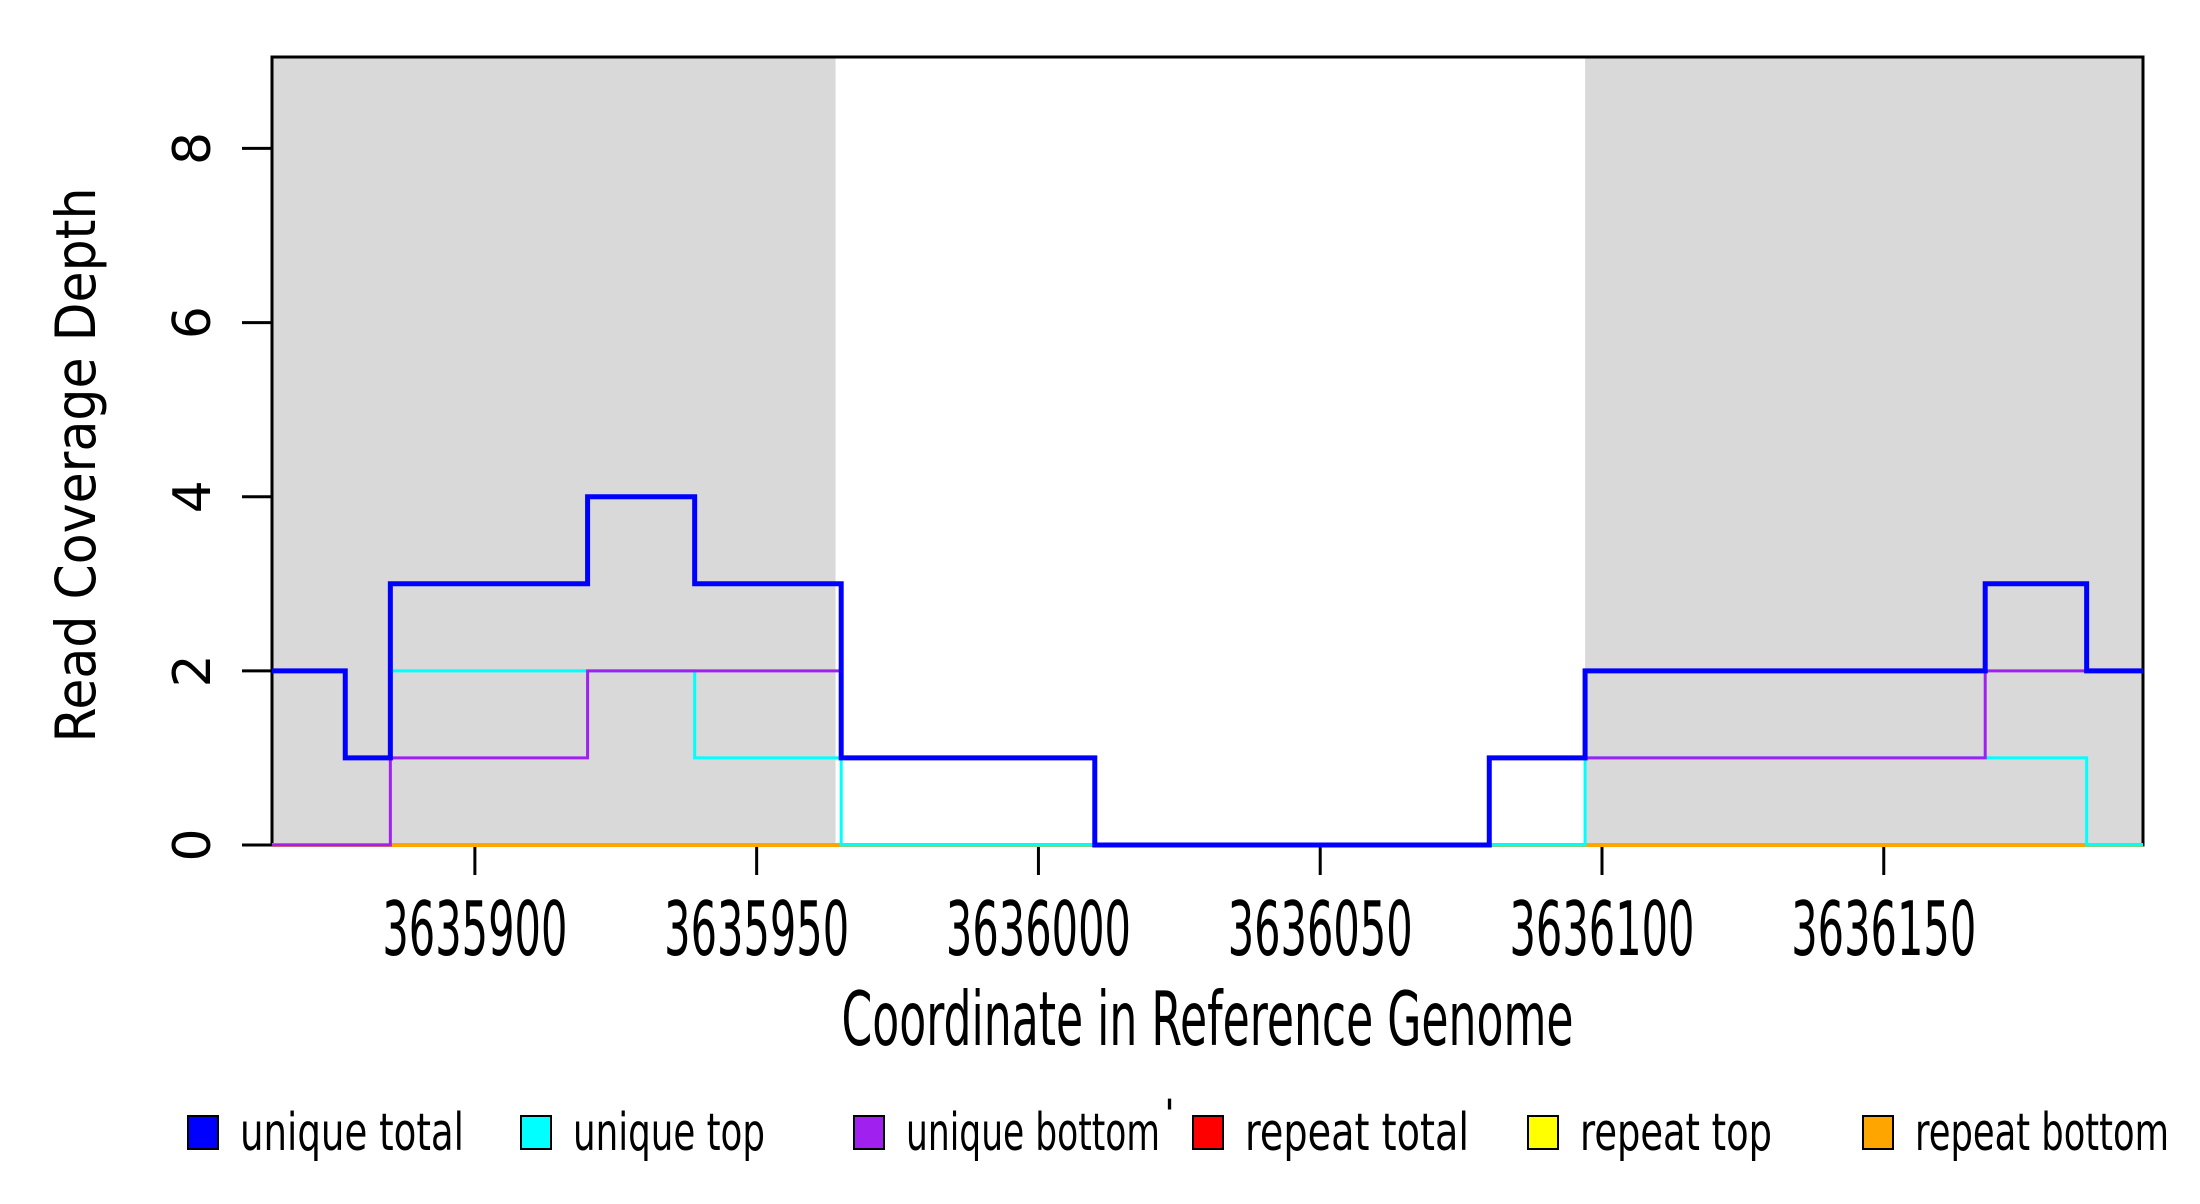 This screenshot has height=1204, width=2200. What do you see at coordinates (1601, 929) in the screenshot?
I see `x-tick-label: 3636100` at bounding box center [1601, 929].